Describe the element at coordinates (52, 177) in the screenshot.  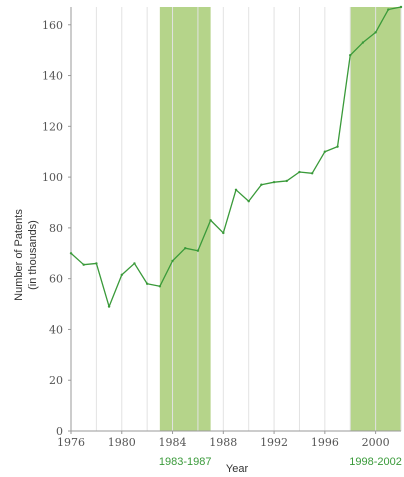
I see `y-tick-label-100: 100` at that location.